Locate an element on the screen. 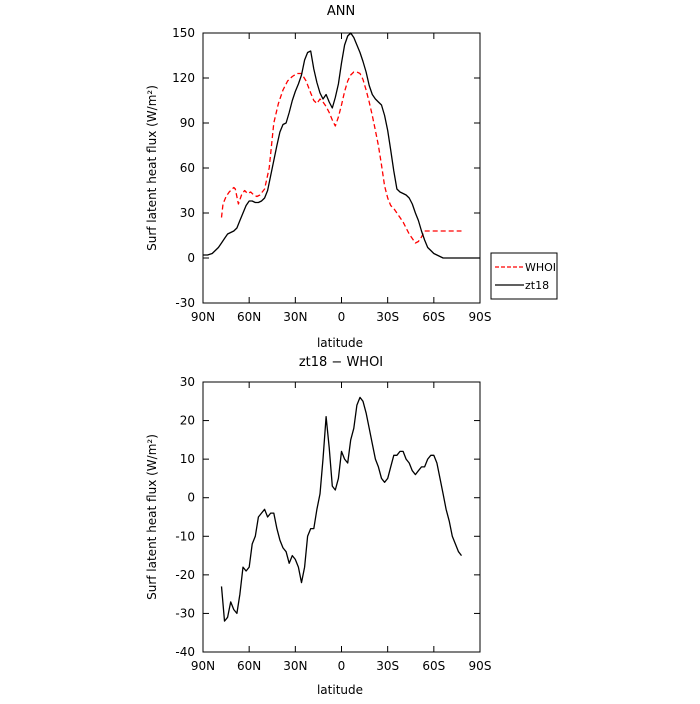 The width and height of the screenshot is (700, 704). y-tick-label: 60 is located at coordinates (187, 168).